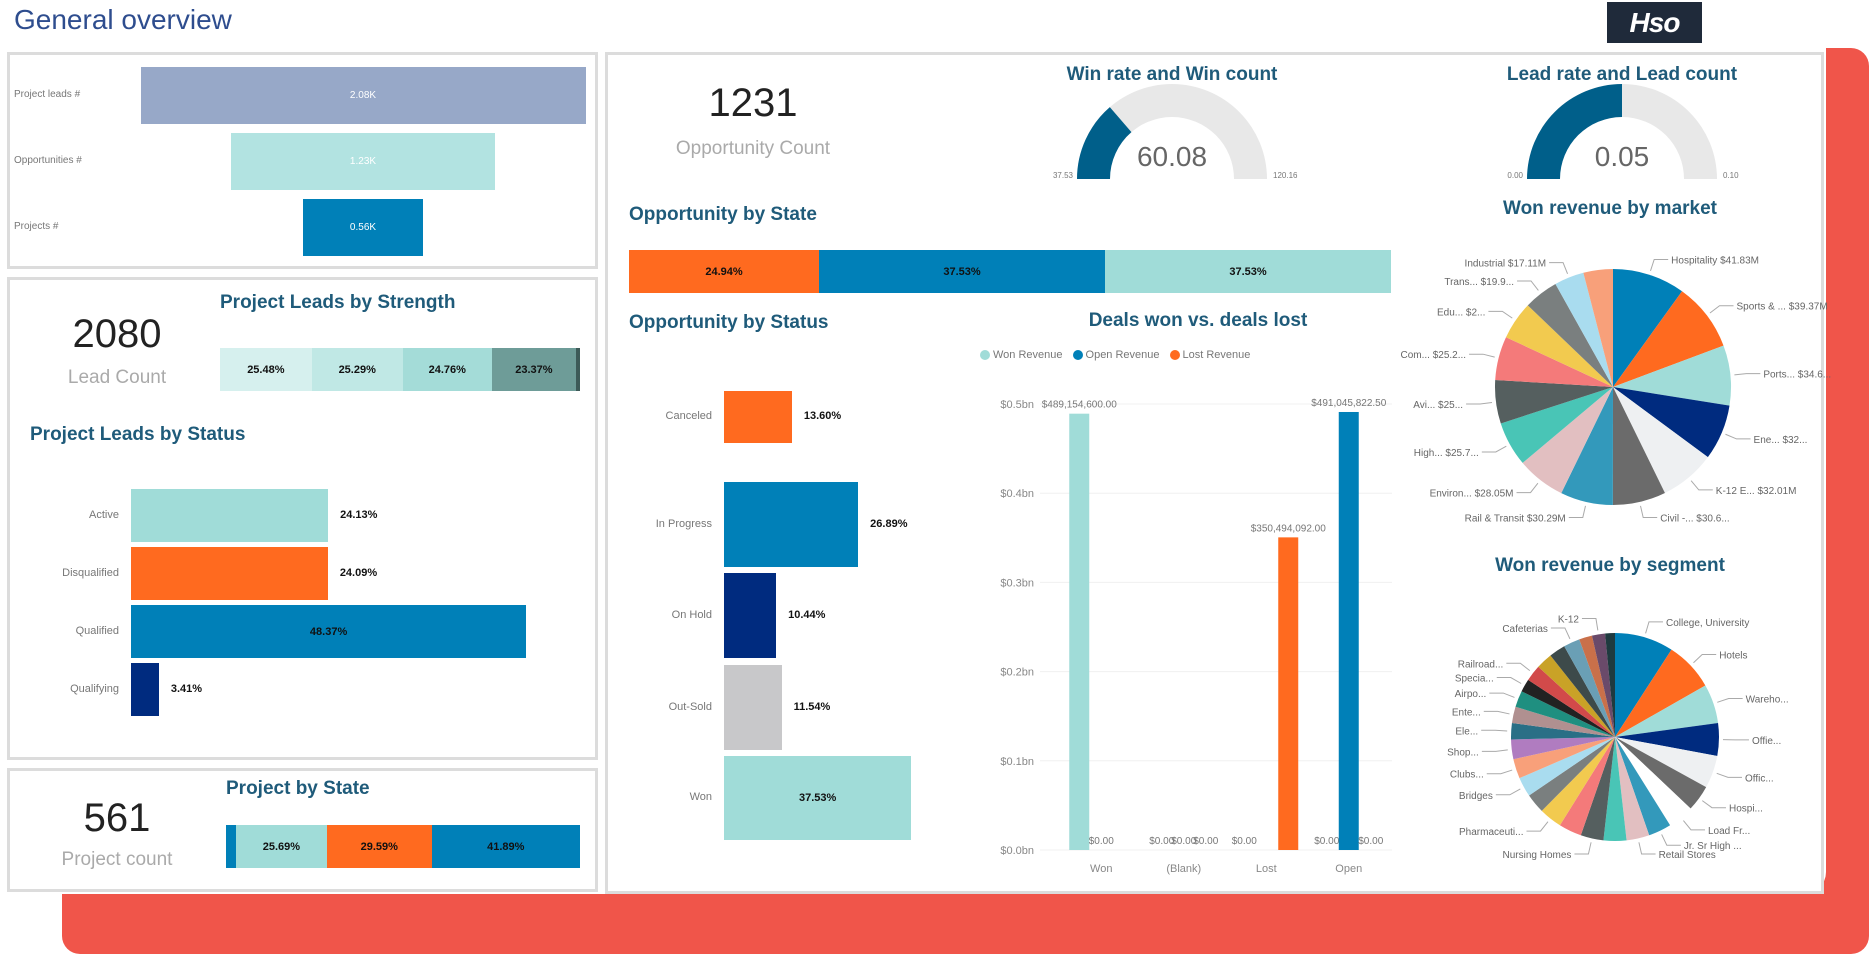 This screenshot has height=957, width=1869. I want to click on leads-strength-bar: 25.48% 25.29% 24.76% 23.37%, so click(400, 369).